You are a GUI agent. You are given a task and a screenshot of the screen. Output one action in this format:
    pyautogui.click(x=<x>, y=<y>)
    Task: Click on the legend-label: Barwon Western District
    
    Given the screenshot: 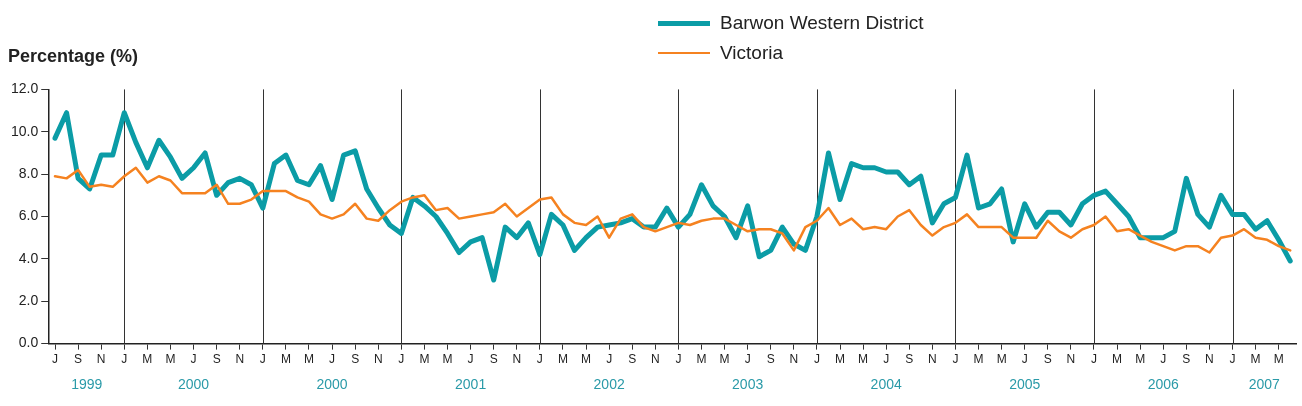 What is the action you would take?
    pyautogui.click(x=822, y=23)
    